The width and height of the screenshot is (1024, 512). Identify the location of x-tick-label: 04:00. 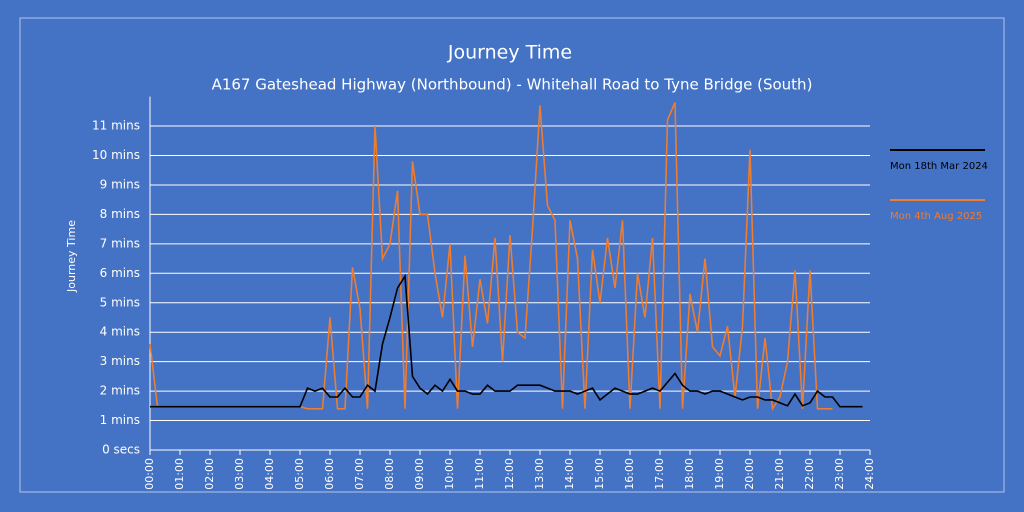
(269, 474).